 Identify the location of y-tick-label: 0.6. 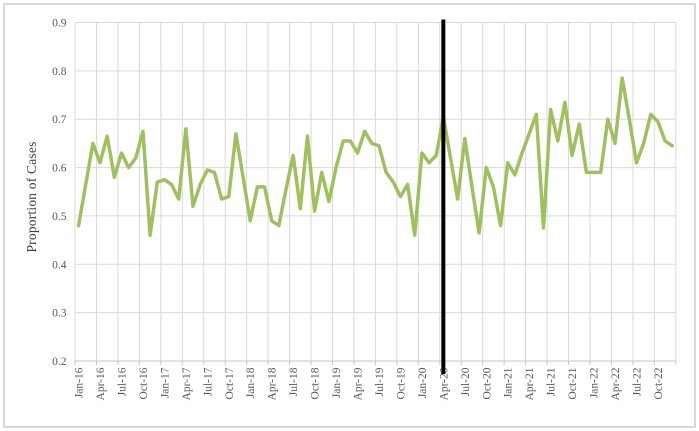
(59, 169).